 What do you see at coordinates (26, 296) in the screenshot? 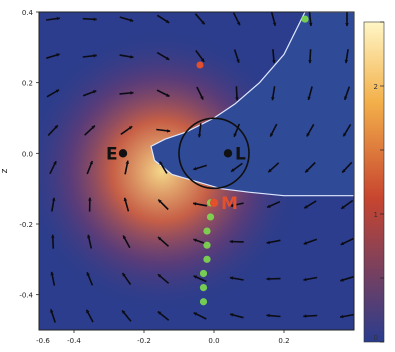
I see `y-tick-label: -0.4` at bounding box center [26, 296].